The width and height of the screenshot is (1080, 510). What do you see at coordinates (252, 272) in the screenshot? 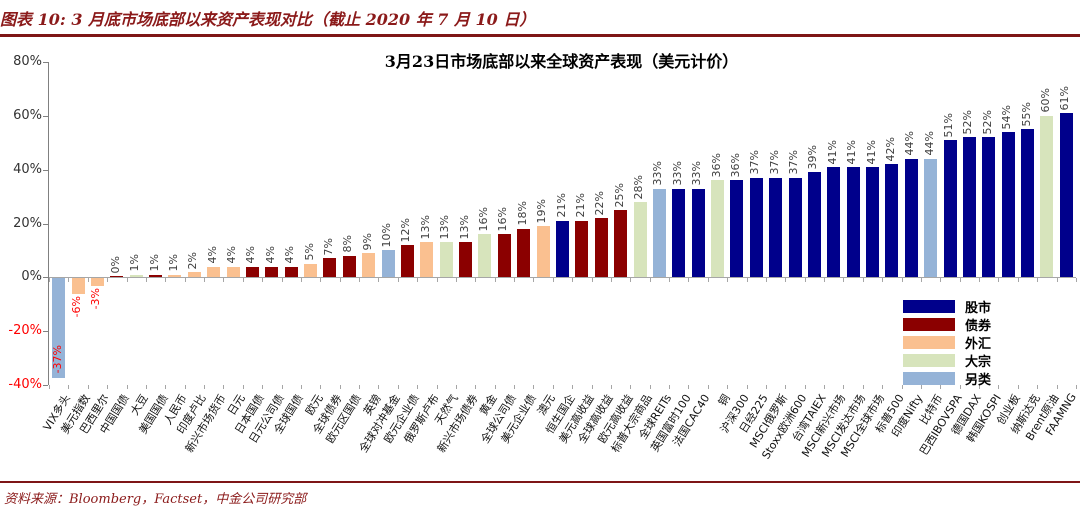
I see `bar-日本国债` at bounding box center [252, 272].